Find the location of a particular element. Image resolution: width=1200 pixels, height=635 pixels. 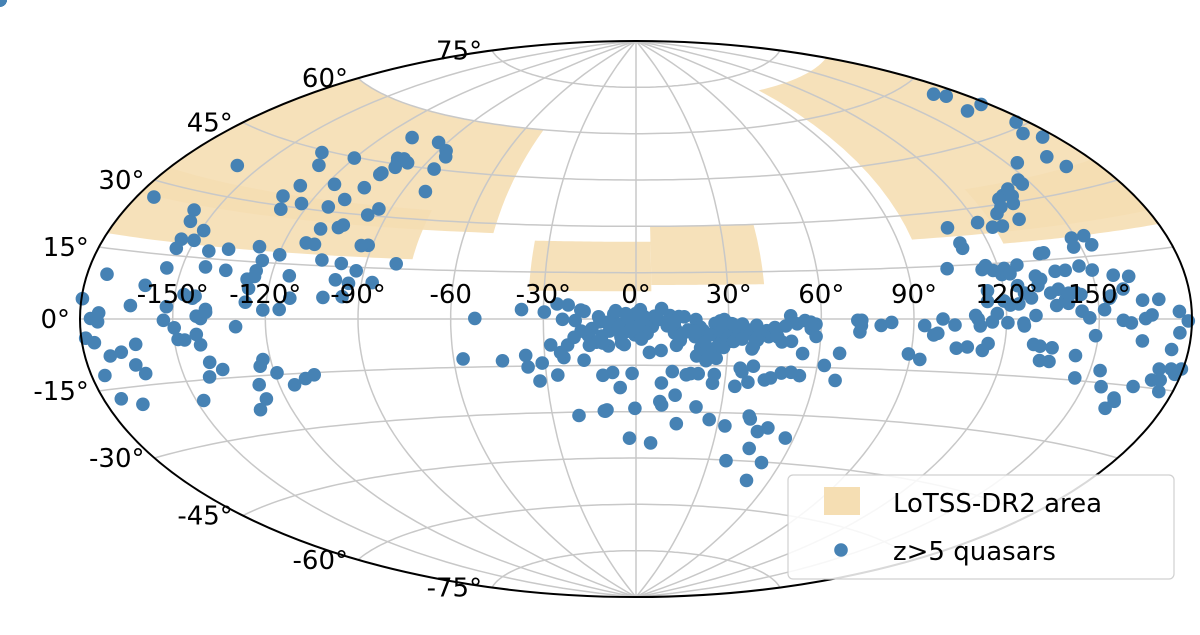

longitude-tick-label: 0° is located at coordinates (636, 295).